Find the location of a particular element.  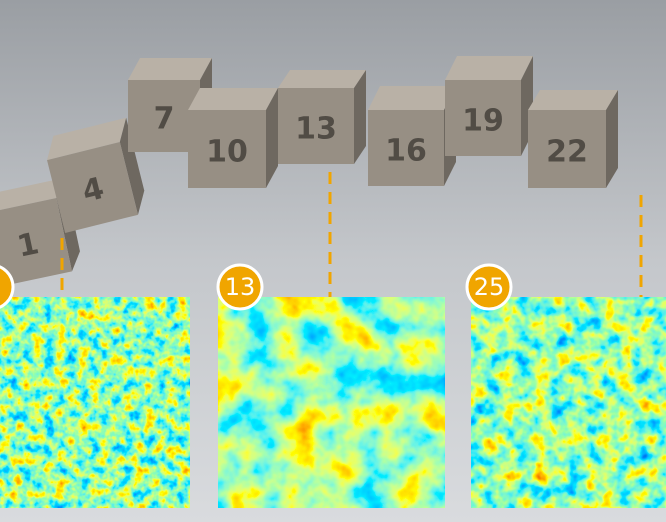

cube-label: 22 is located at coordinates (567, 152).